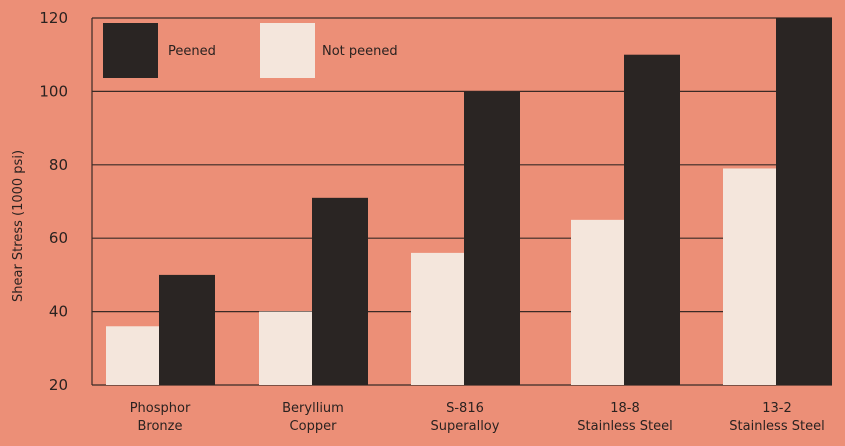  I want to click on x-tick-label: Copper, so click(314, 426).